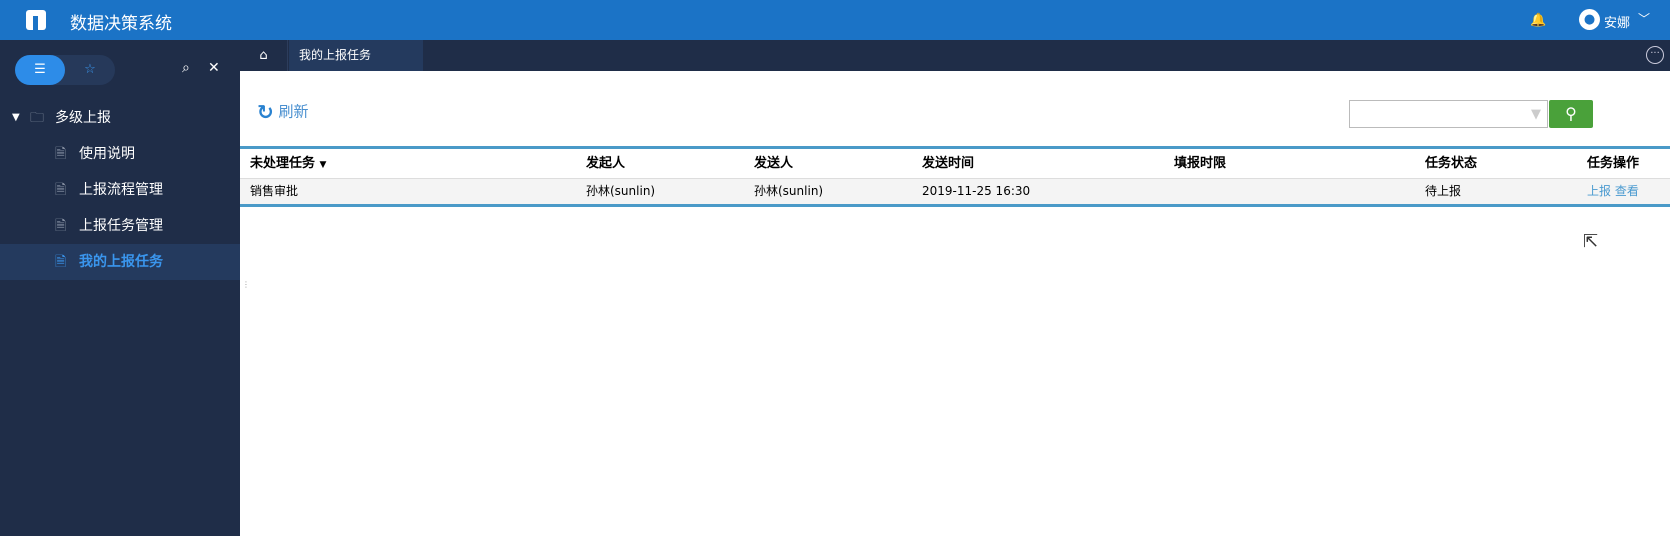  Describe the element at coordinates (789, 191) in the screenshot. I see `cell-sender: 孙林(sunlin)` at that location.